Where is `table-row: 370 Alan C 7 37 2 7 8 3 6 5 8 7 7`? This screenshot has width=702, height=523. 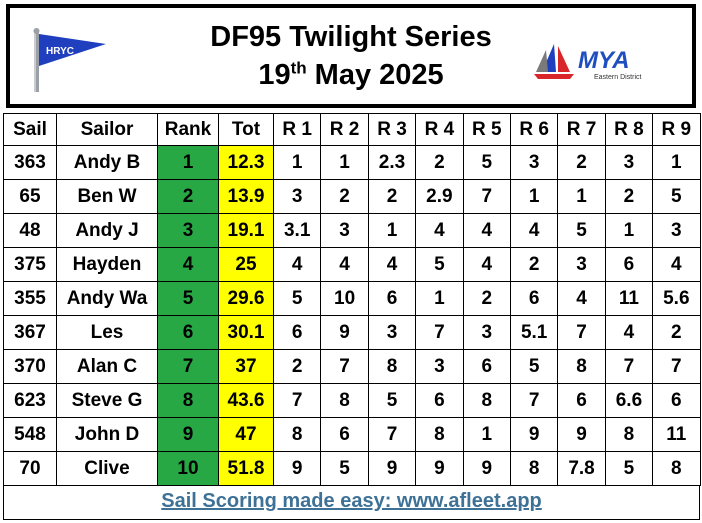
table-row: 370 Alan C 7 37 2 7 8 3 6 5 8 7 7 is located at coordinates (352, 366).